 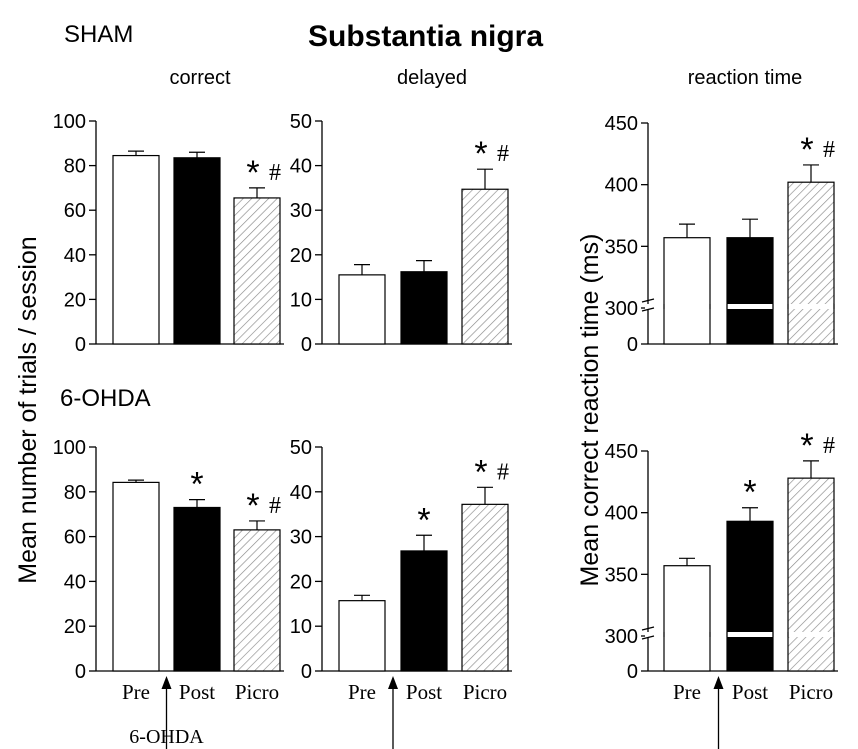 I want to click on panel-6ohda-delayed: 0 10 20 30 40 50 * * # Pre Post Picro, so click(x=401, y=593).